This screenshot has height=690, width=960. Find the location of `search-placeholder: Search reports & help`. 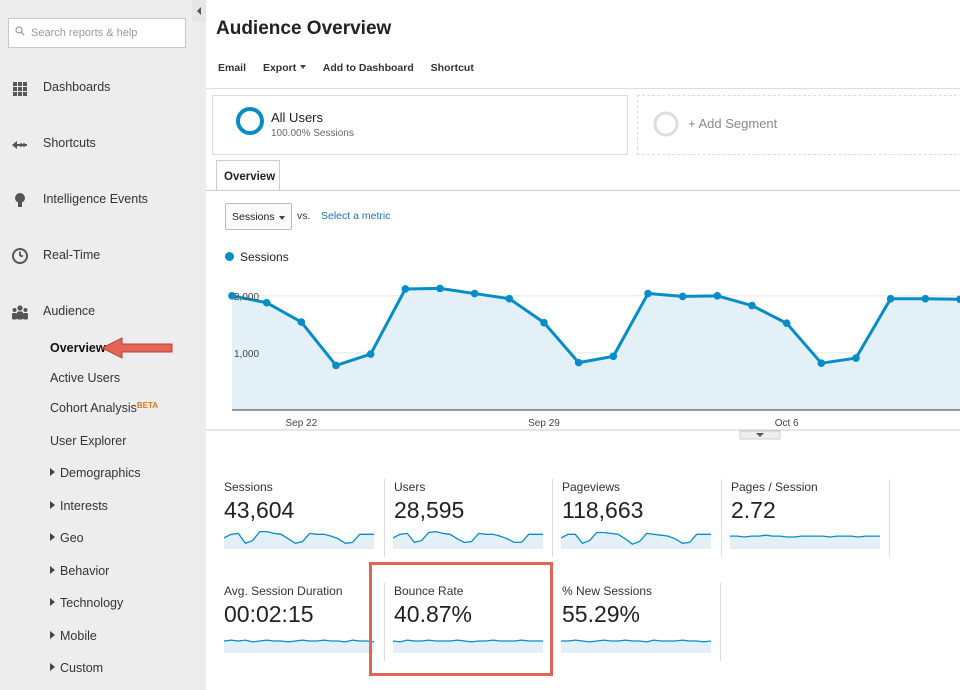

search-placeholder: Search reports & help is located at coordinates (84, 33).